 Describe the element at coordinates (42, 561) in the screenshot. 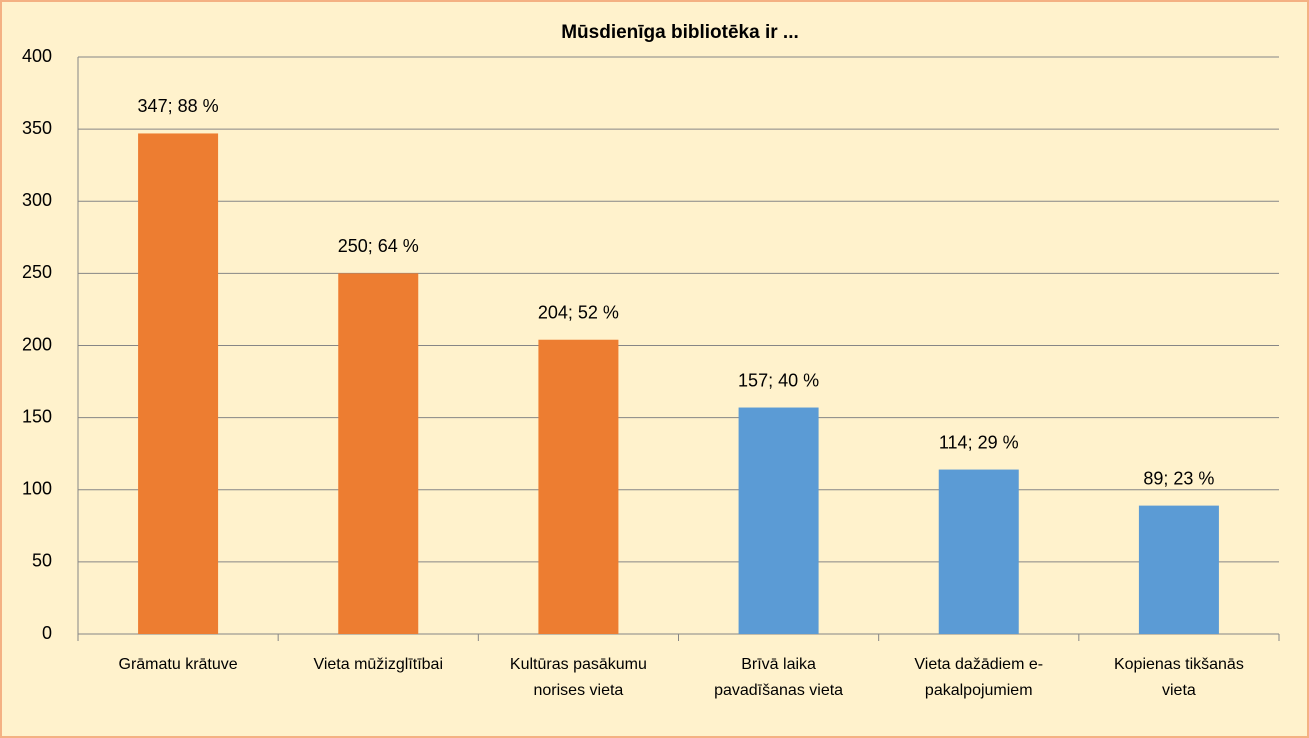

I see `y-tick-label: 50` at that location.